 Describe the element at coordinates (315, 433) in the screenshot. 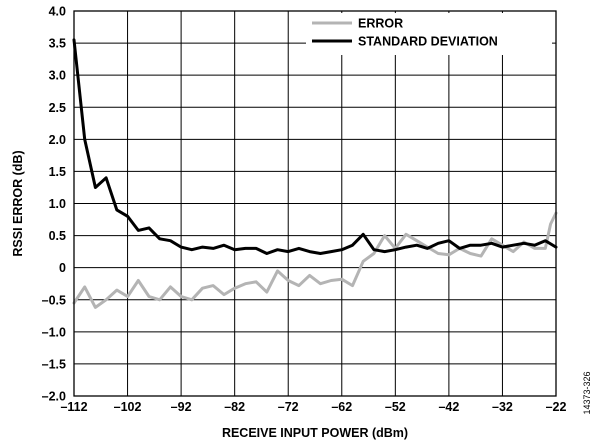

I see `x-axis-title: RECEIVE INPUT POWER (dBm)` at that location.